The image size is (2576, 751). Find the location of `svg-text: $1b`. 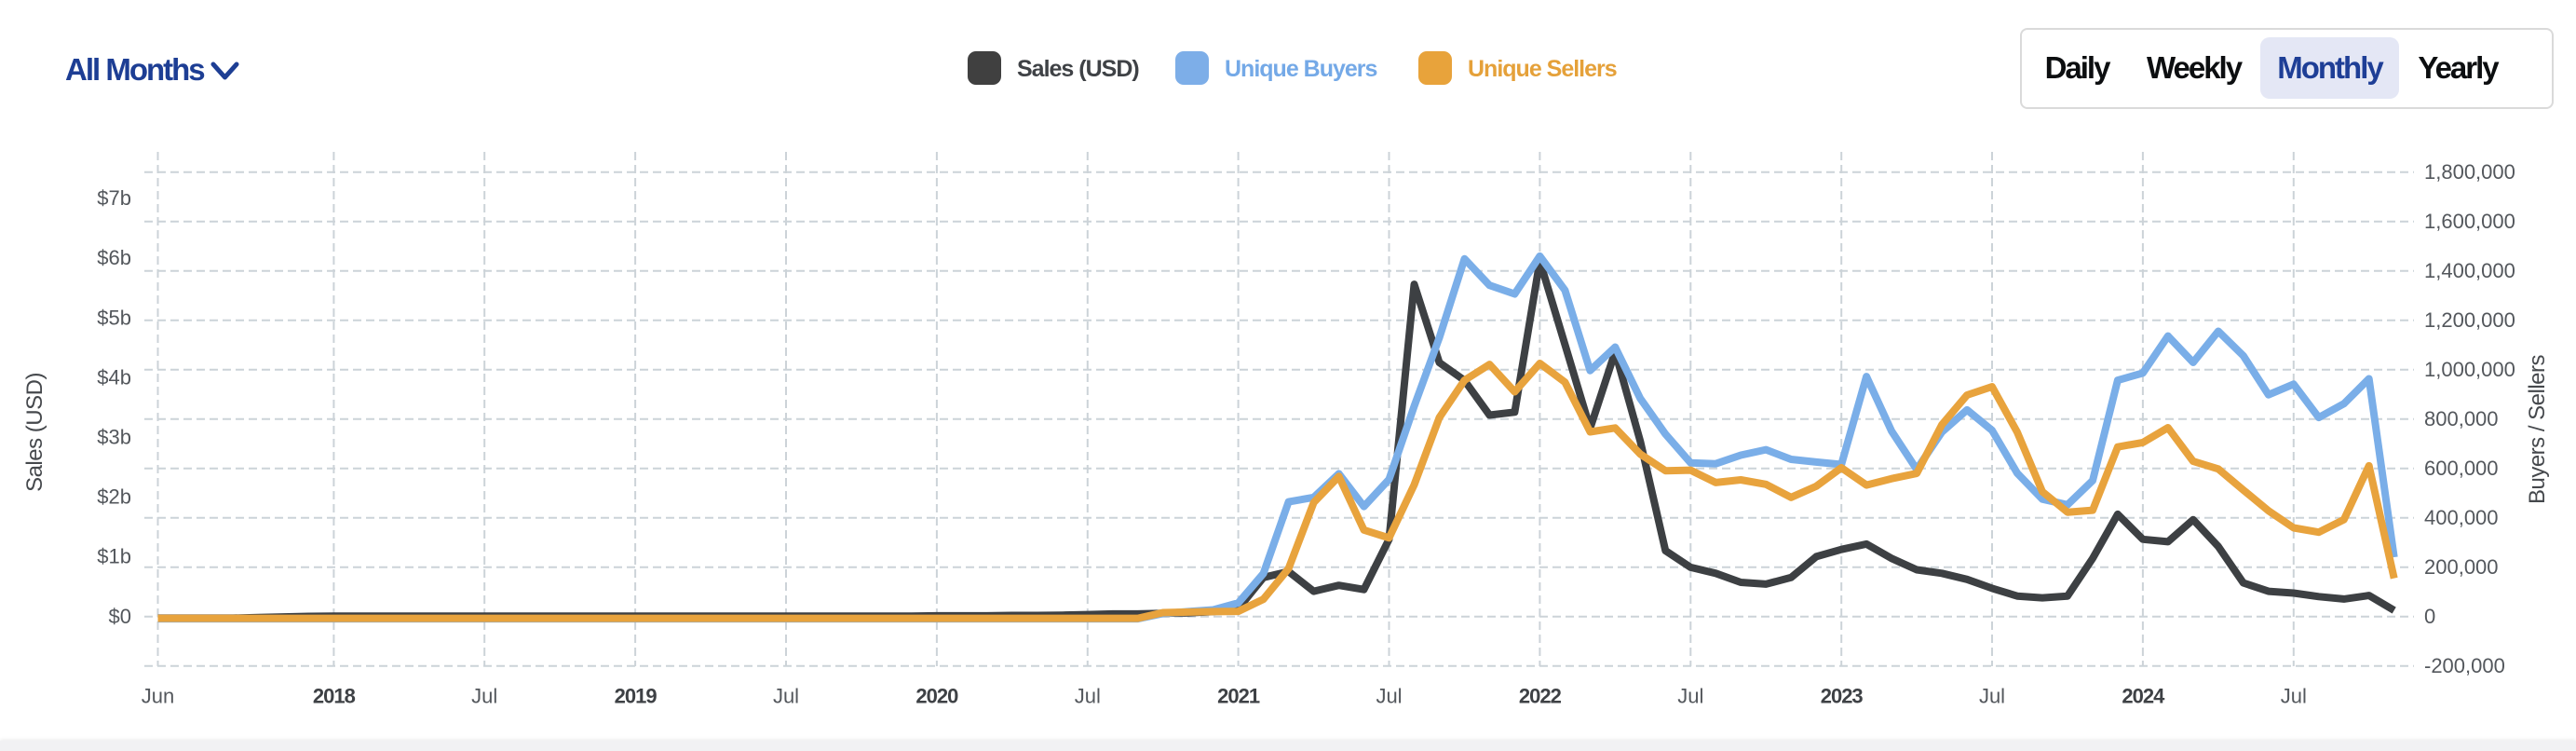

svg-text: $1b is located at coordinates (114, 556).